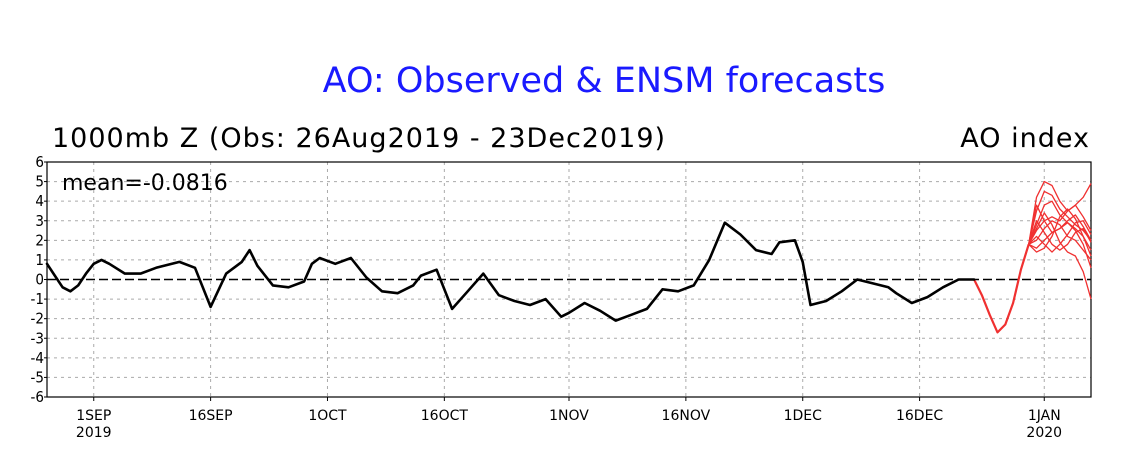 The width and height of the screenshot is (1141, 456). Describe the element at coordinates (37, 377) in the screenshot. I see `y-tick-label: -5` at that location.